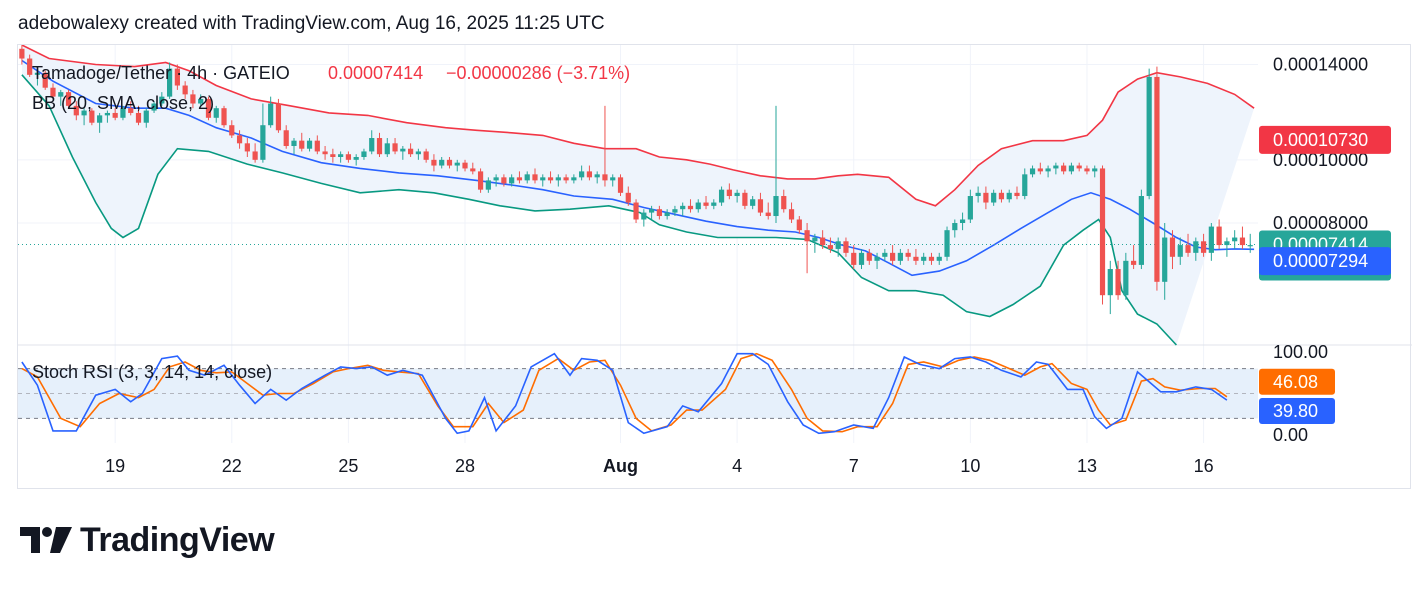 The height and width of the screenshot is (591, 1428). What do you see at coordinates (465, 466) in the screenshot?
I see `time-tick-label: 28` at bounding box center [465, 466].